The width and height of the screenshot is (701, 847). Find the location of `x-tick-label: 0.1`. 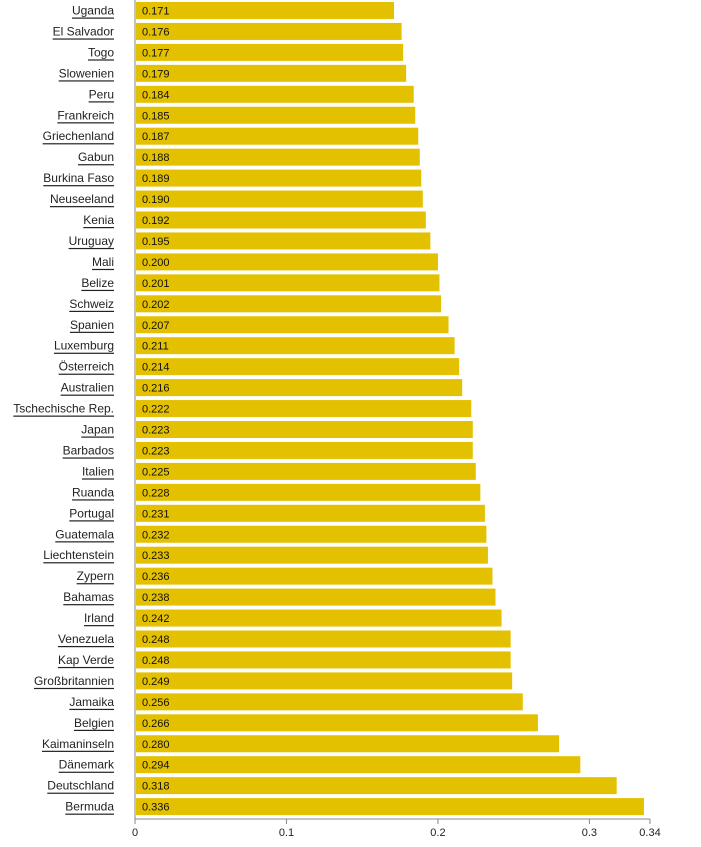

x-tick-label: 0.1 is located at coordinates (286, 833).